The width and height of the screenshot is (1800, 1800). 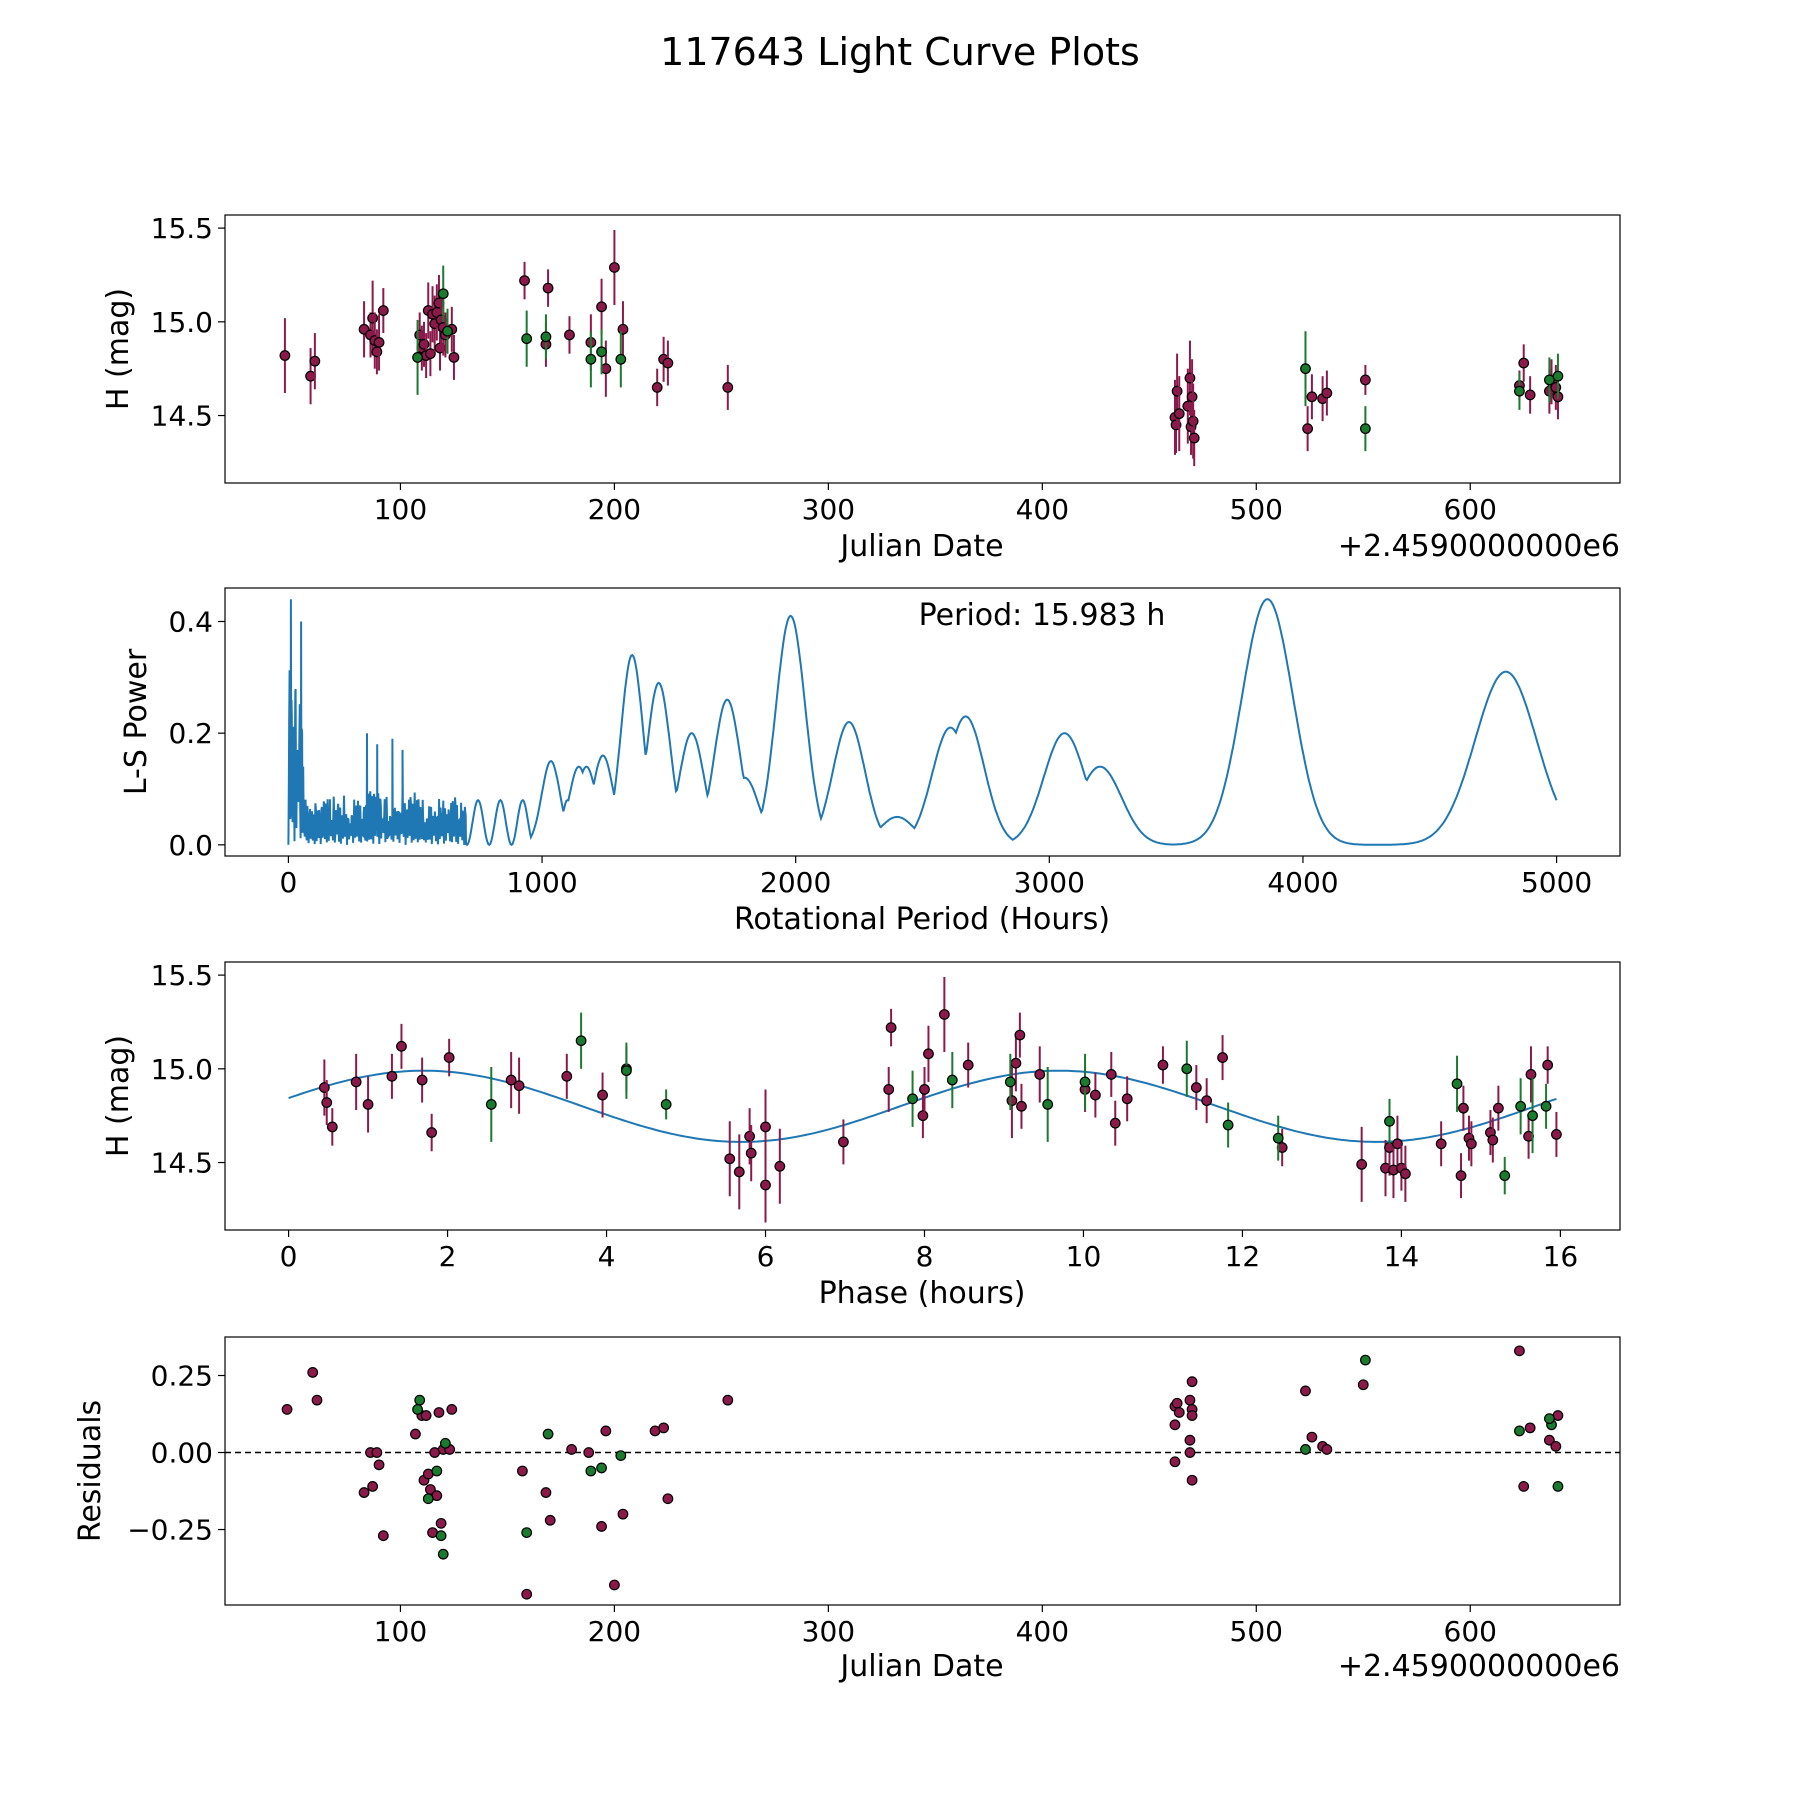 I want to click on phase-x-label: Phase (hours), so click(x=922, y=1293).